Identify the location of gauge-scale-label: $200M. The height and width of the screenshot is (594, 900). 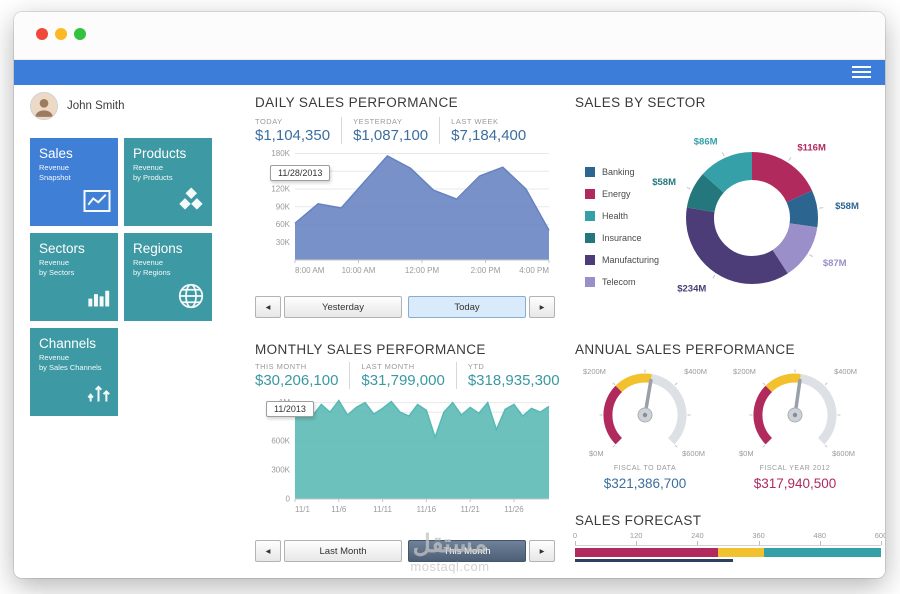
(594, 371).